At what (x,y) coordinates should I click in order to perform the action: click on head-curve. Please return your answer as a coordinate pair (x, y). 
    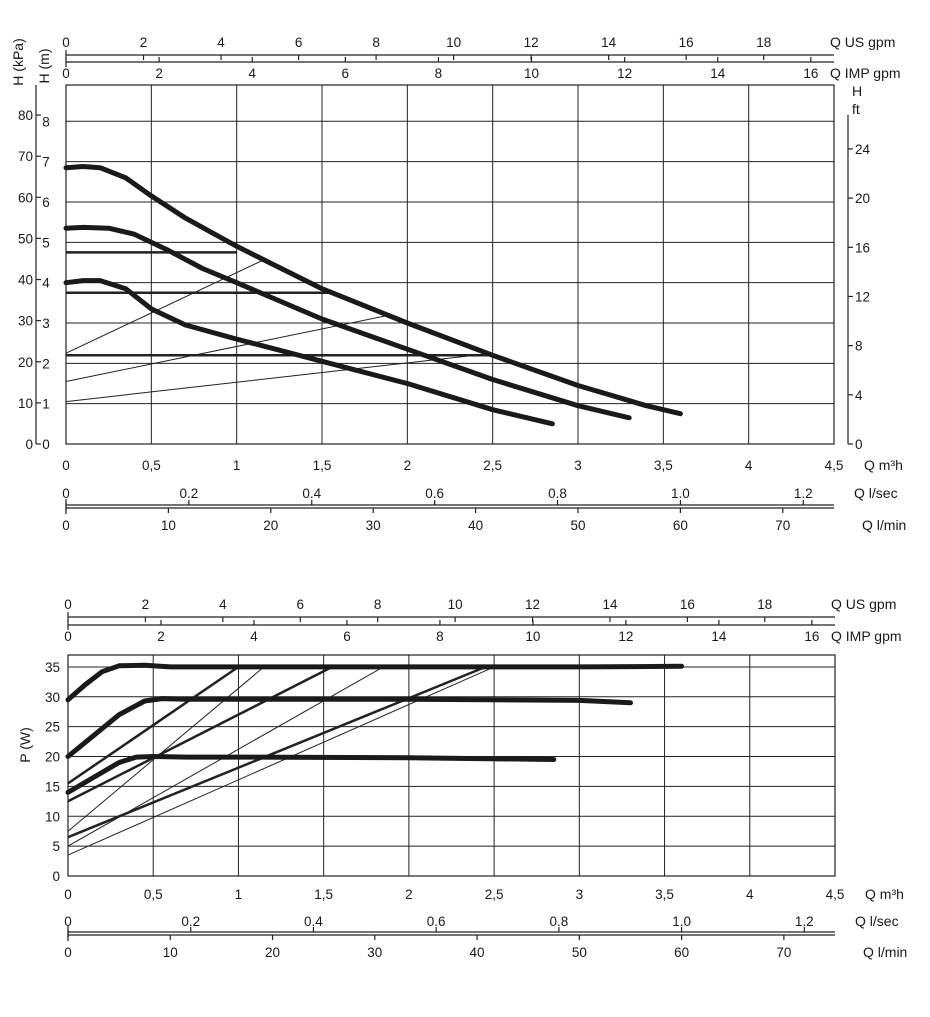
    Looking at the image, I should click on (309, 352).